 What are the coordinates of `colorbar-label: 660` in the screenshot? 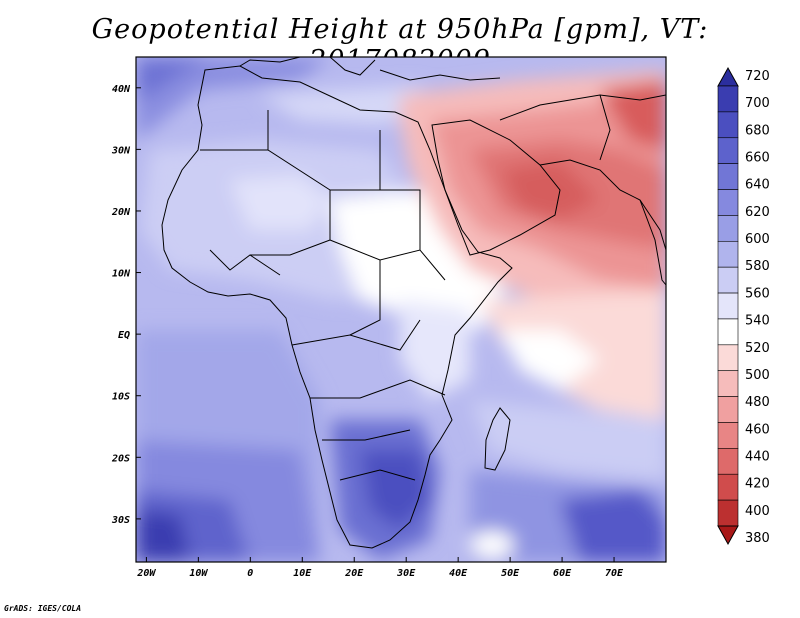 It's located at (757, 158).